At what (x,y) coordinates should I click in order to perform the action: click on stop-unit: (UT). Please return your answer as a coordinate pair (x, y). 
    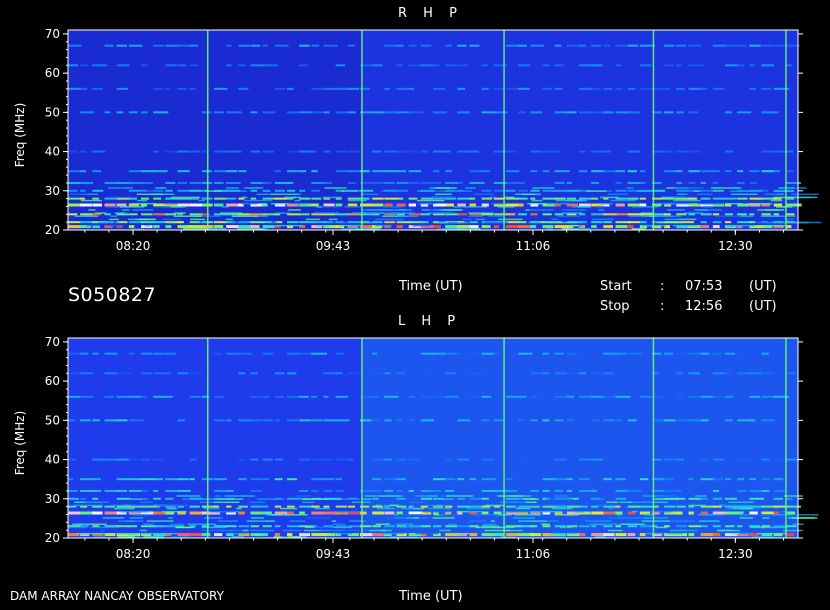
    Looking at the image, I should click on (763, 306).